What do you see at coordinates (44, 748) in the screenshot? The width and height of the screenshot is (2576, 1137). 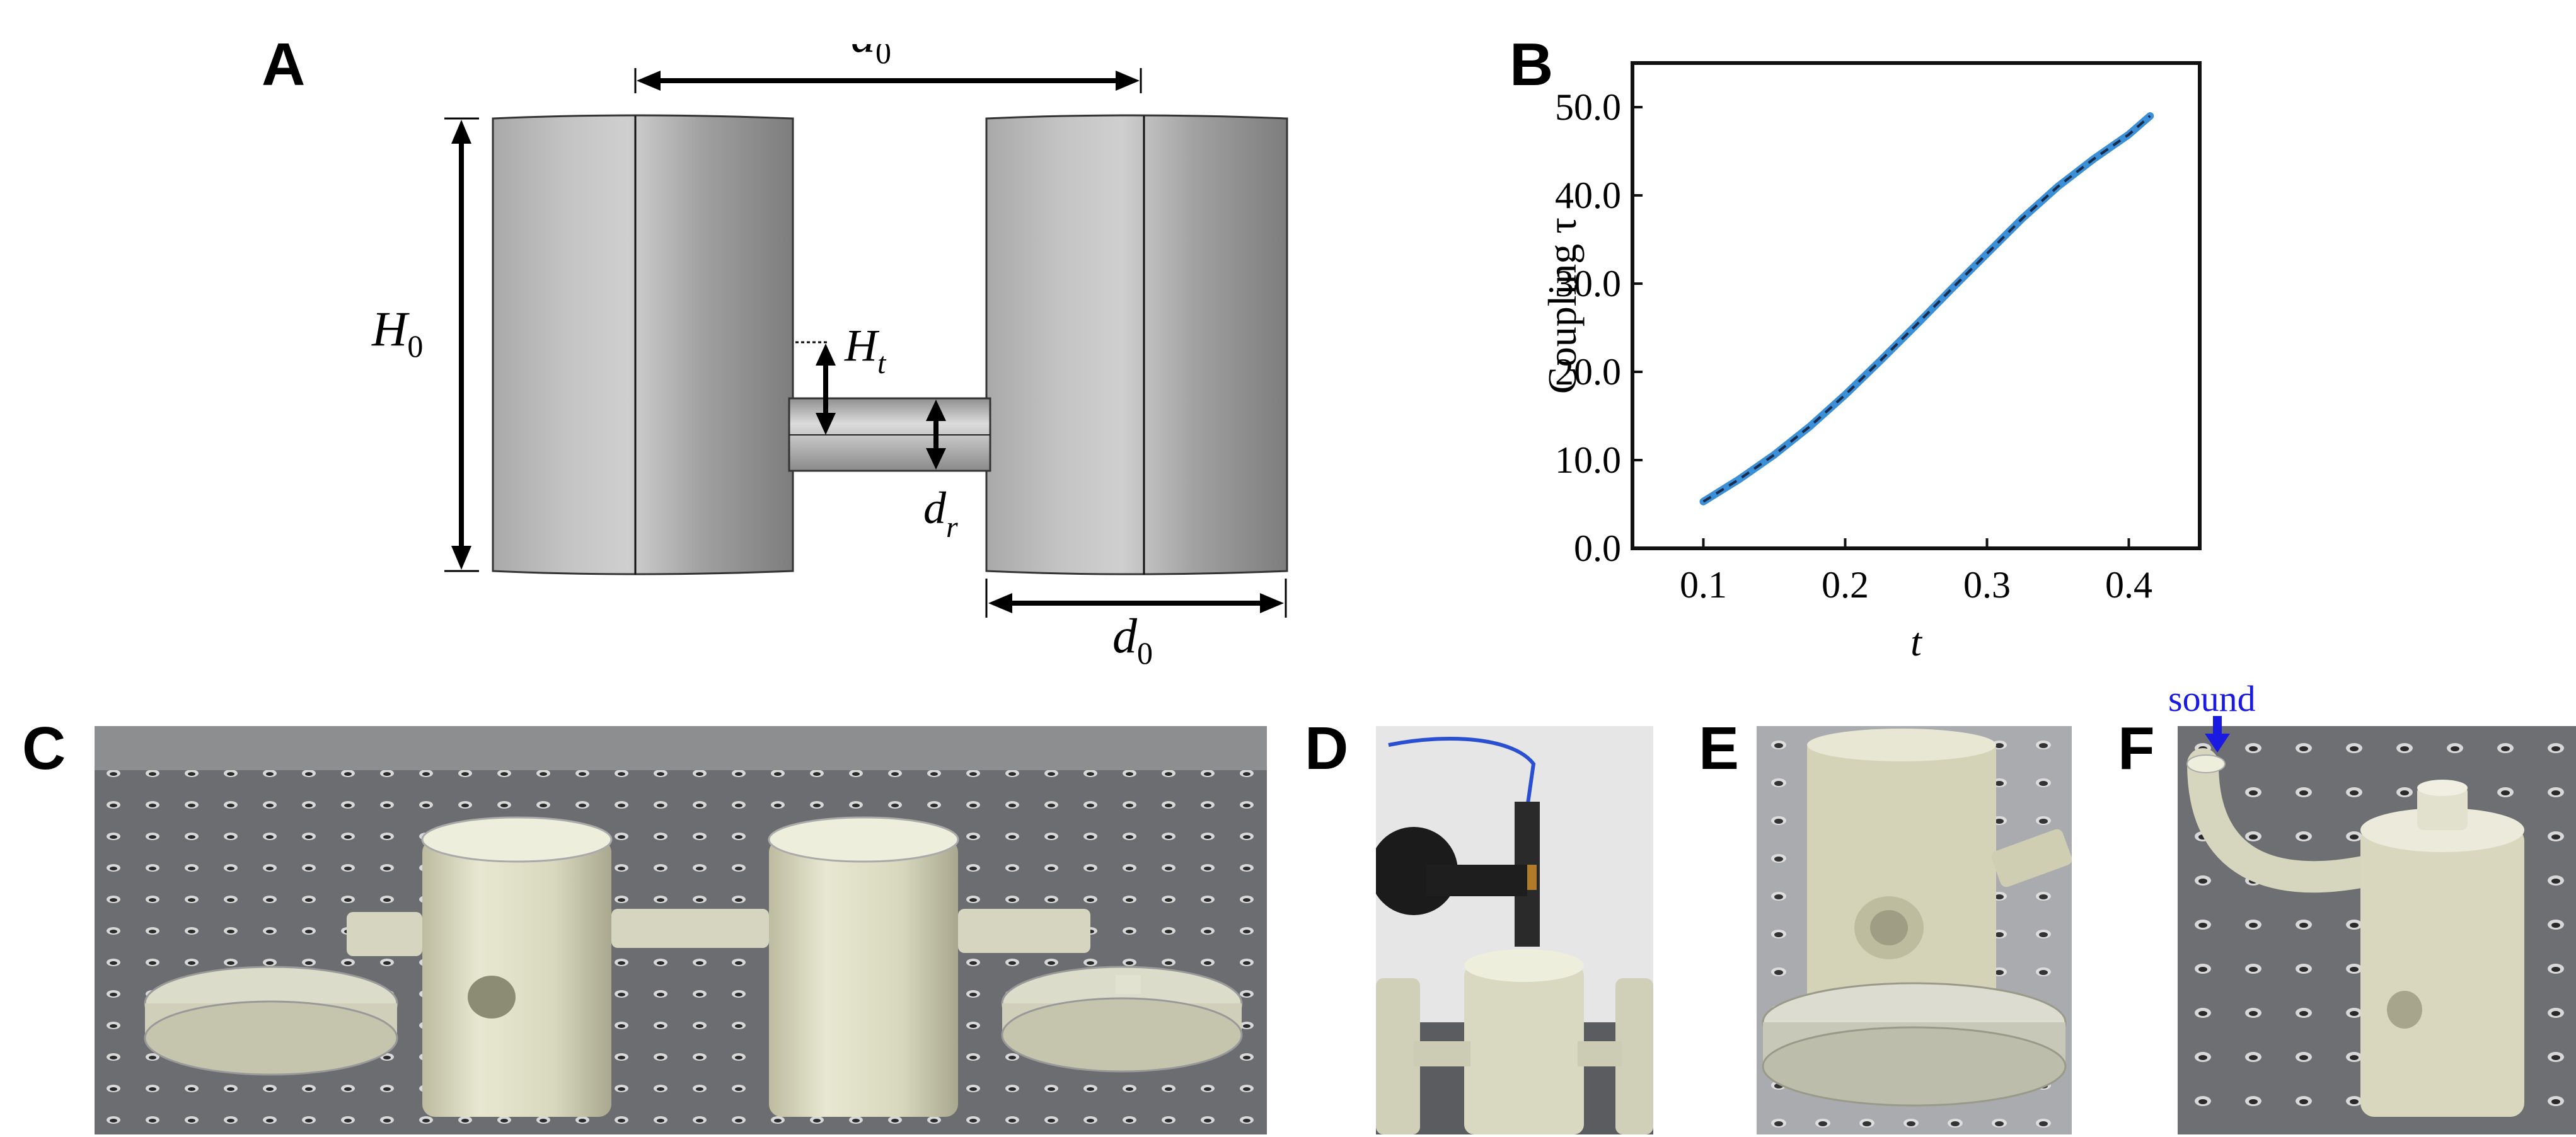 I see `panel-label-c: C` at bounding box center [44, 748].